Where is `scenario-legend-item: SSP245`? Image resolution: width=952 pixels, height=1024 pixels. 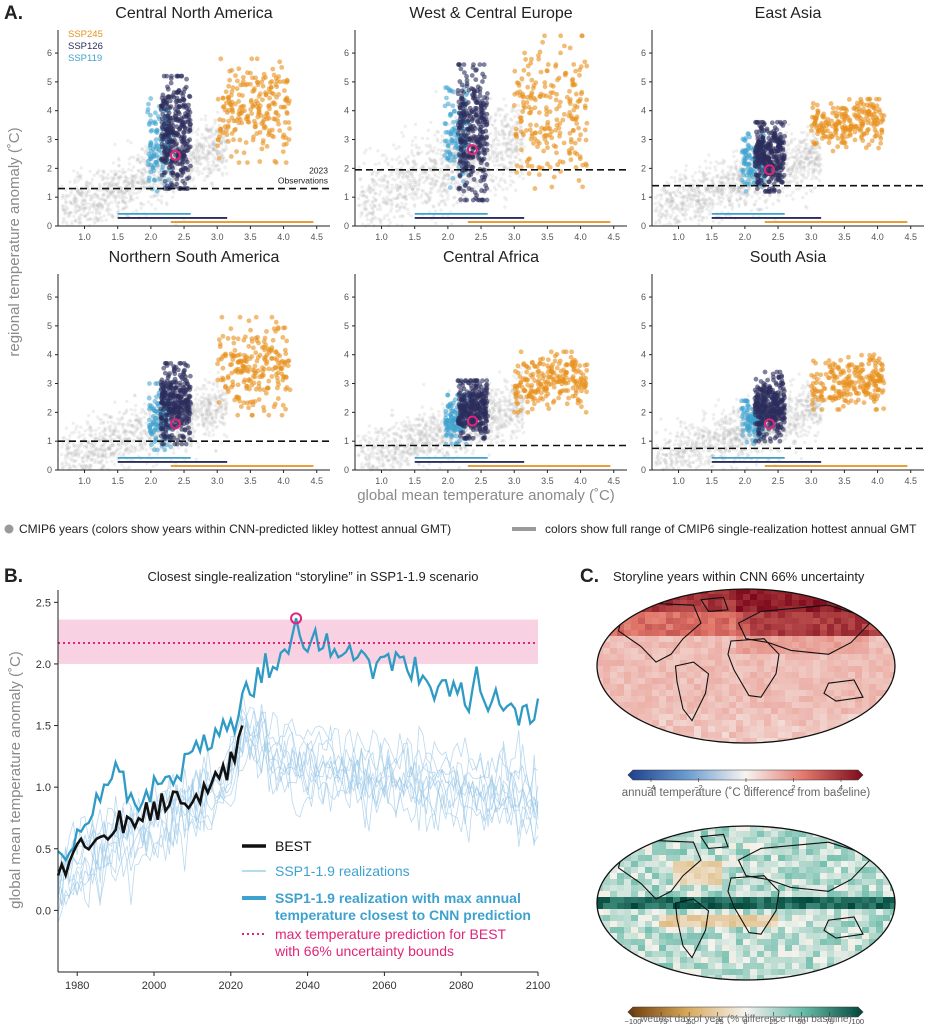 scenario-legend-item: SSP245 is located at coordinates (85, 34).